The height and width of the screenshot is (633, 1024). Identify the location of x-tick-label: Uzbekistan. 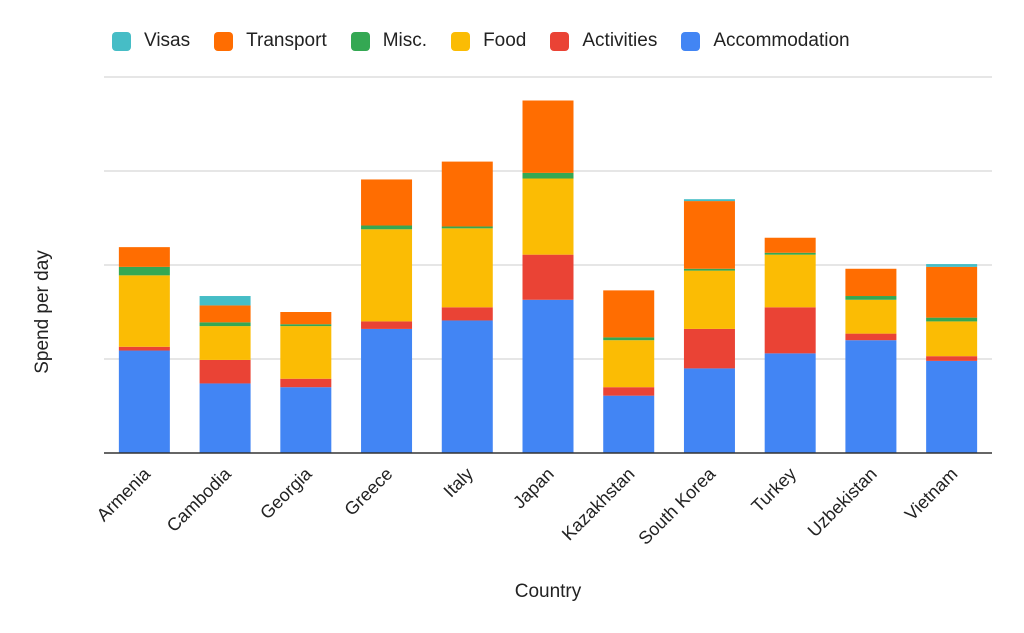
(842, 502).